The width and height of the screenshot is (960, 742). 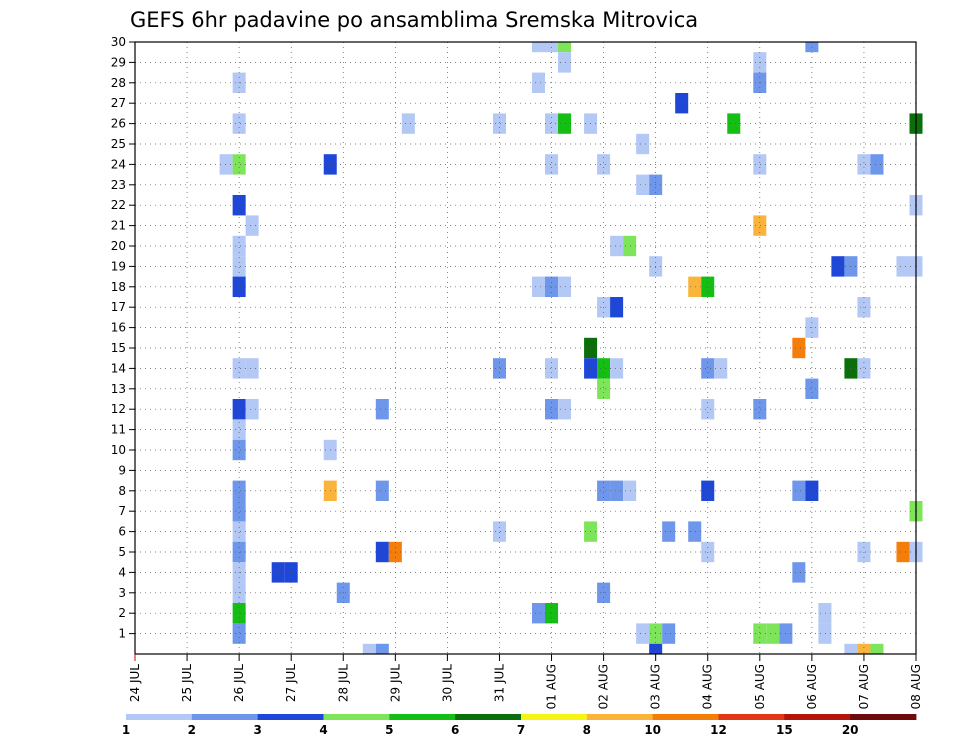 What do you see at coordinates (118, 205) in the screenshot?
I see `y-tick-label: 22` at bounding box center [118, 205].